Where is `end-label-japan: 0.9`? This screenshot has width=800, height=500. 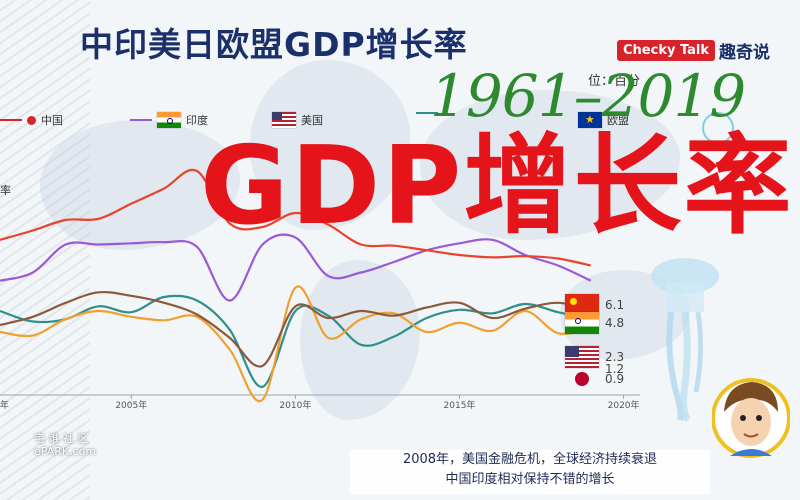
end-label-japan: 0.9 is located at coordinates (594, 379).